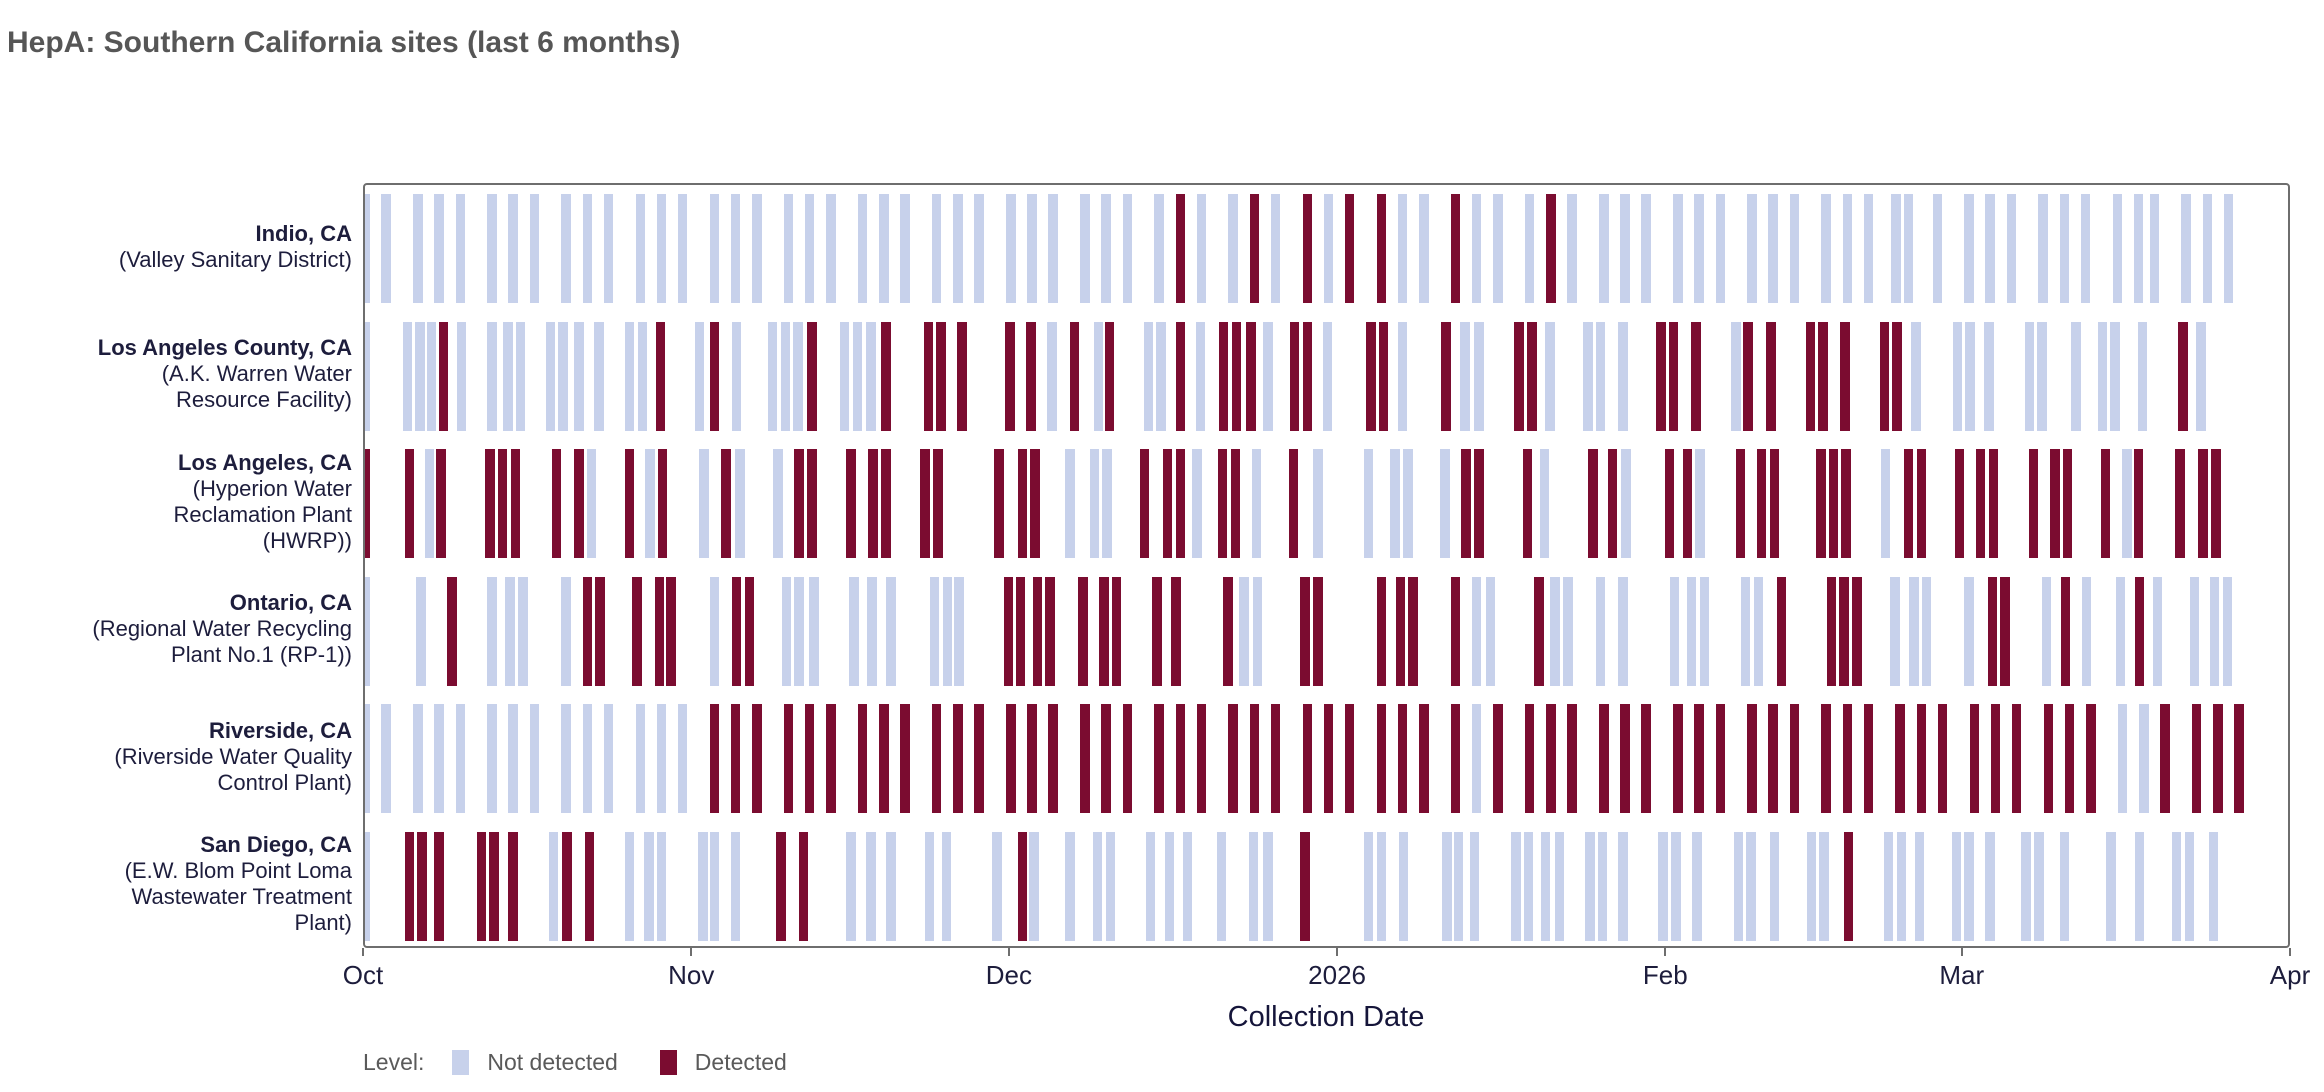 This screenshot has width=2324, height=1092. I want to click on legend-title: Level:, so click(394, 1062).